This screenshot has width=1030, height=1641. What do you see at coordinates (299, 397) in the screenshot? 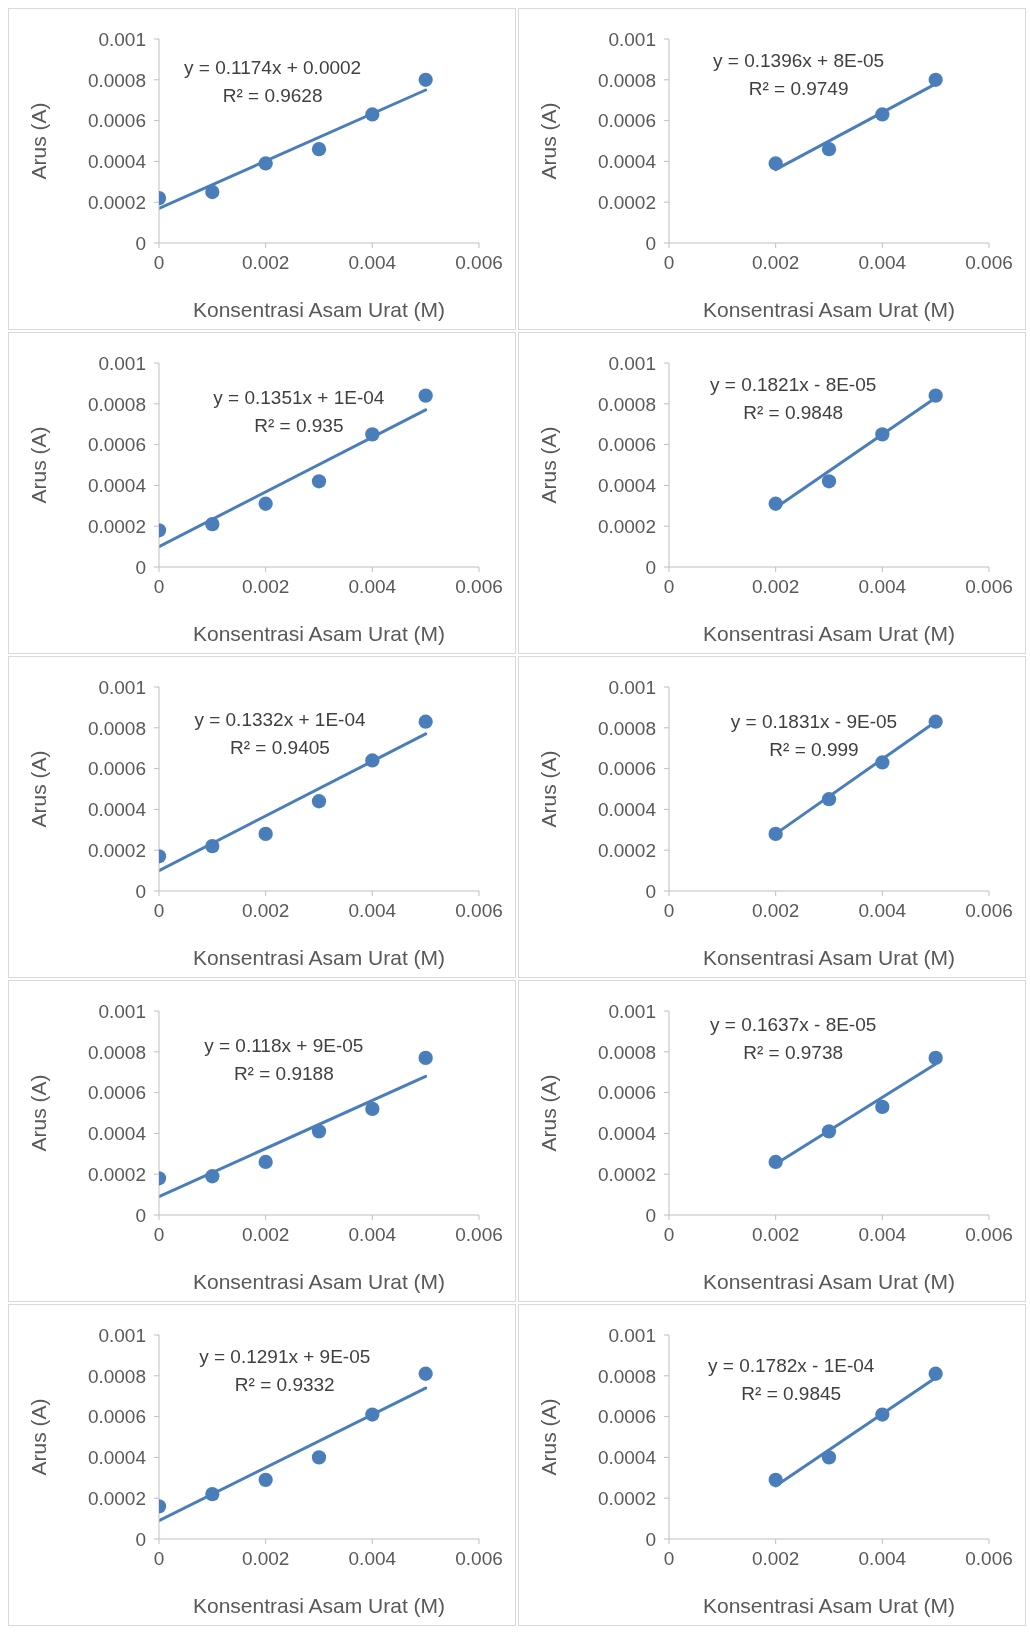
I see `annotation: y = 0.1351x + 1E-04` at bounding box center [299, 397].